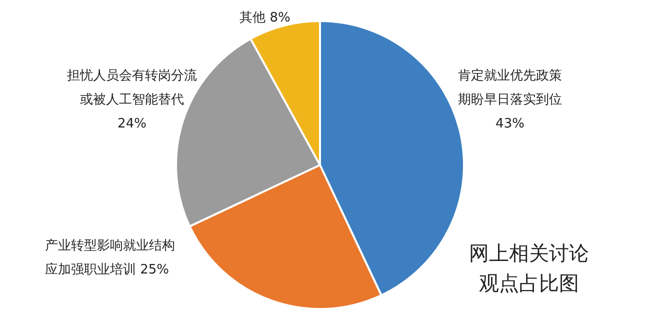 This screenshot has height=315, width=659. What do you see at coordinates (110, 258) in the screenshot?
I see `slice-label: 产业转型影响就业结构应加强职业培训 25%` at bounding box center [110, 258].